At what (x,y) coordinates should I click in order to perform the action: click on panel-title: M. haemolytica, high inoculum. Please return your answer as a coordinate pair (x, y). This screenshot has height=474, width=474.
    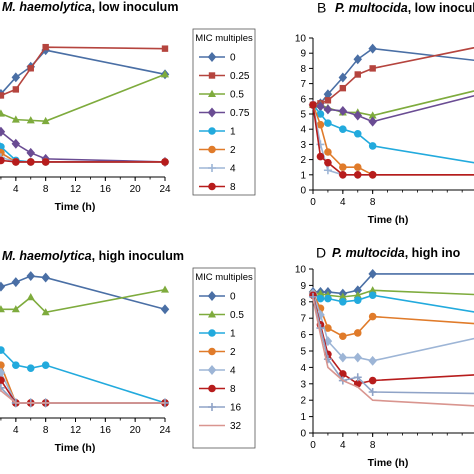
    Looking at the image, I should click on (93, 256).